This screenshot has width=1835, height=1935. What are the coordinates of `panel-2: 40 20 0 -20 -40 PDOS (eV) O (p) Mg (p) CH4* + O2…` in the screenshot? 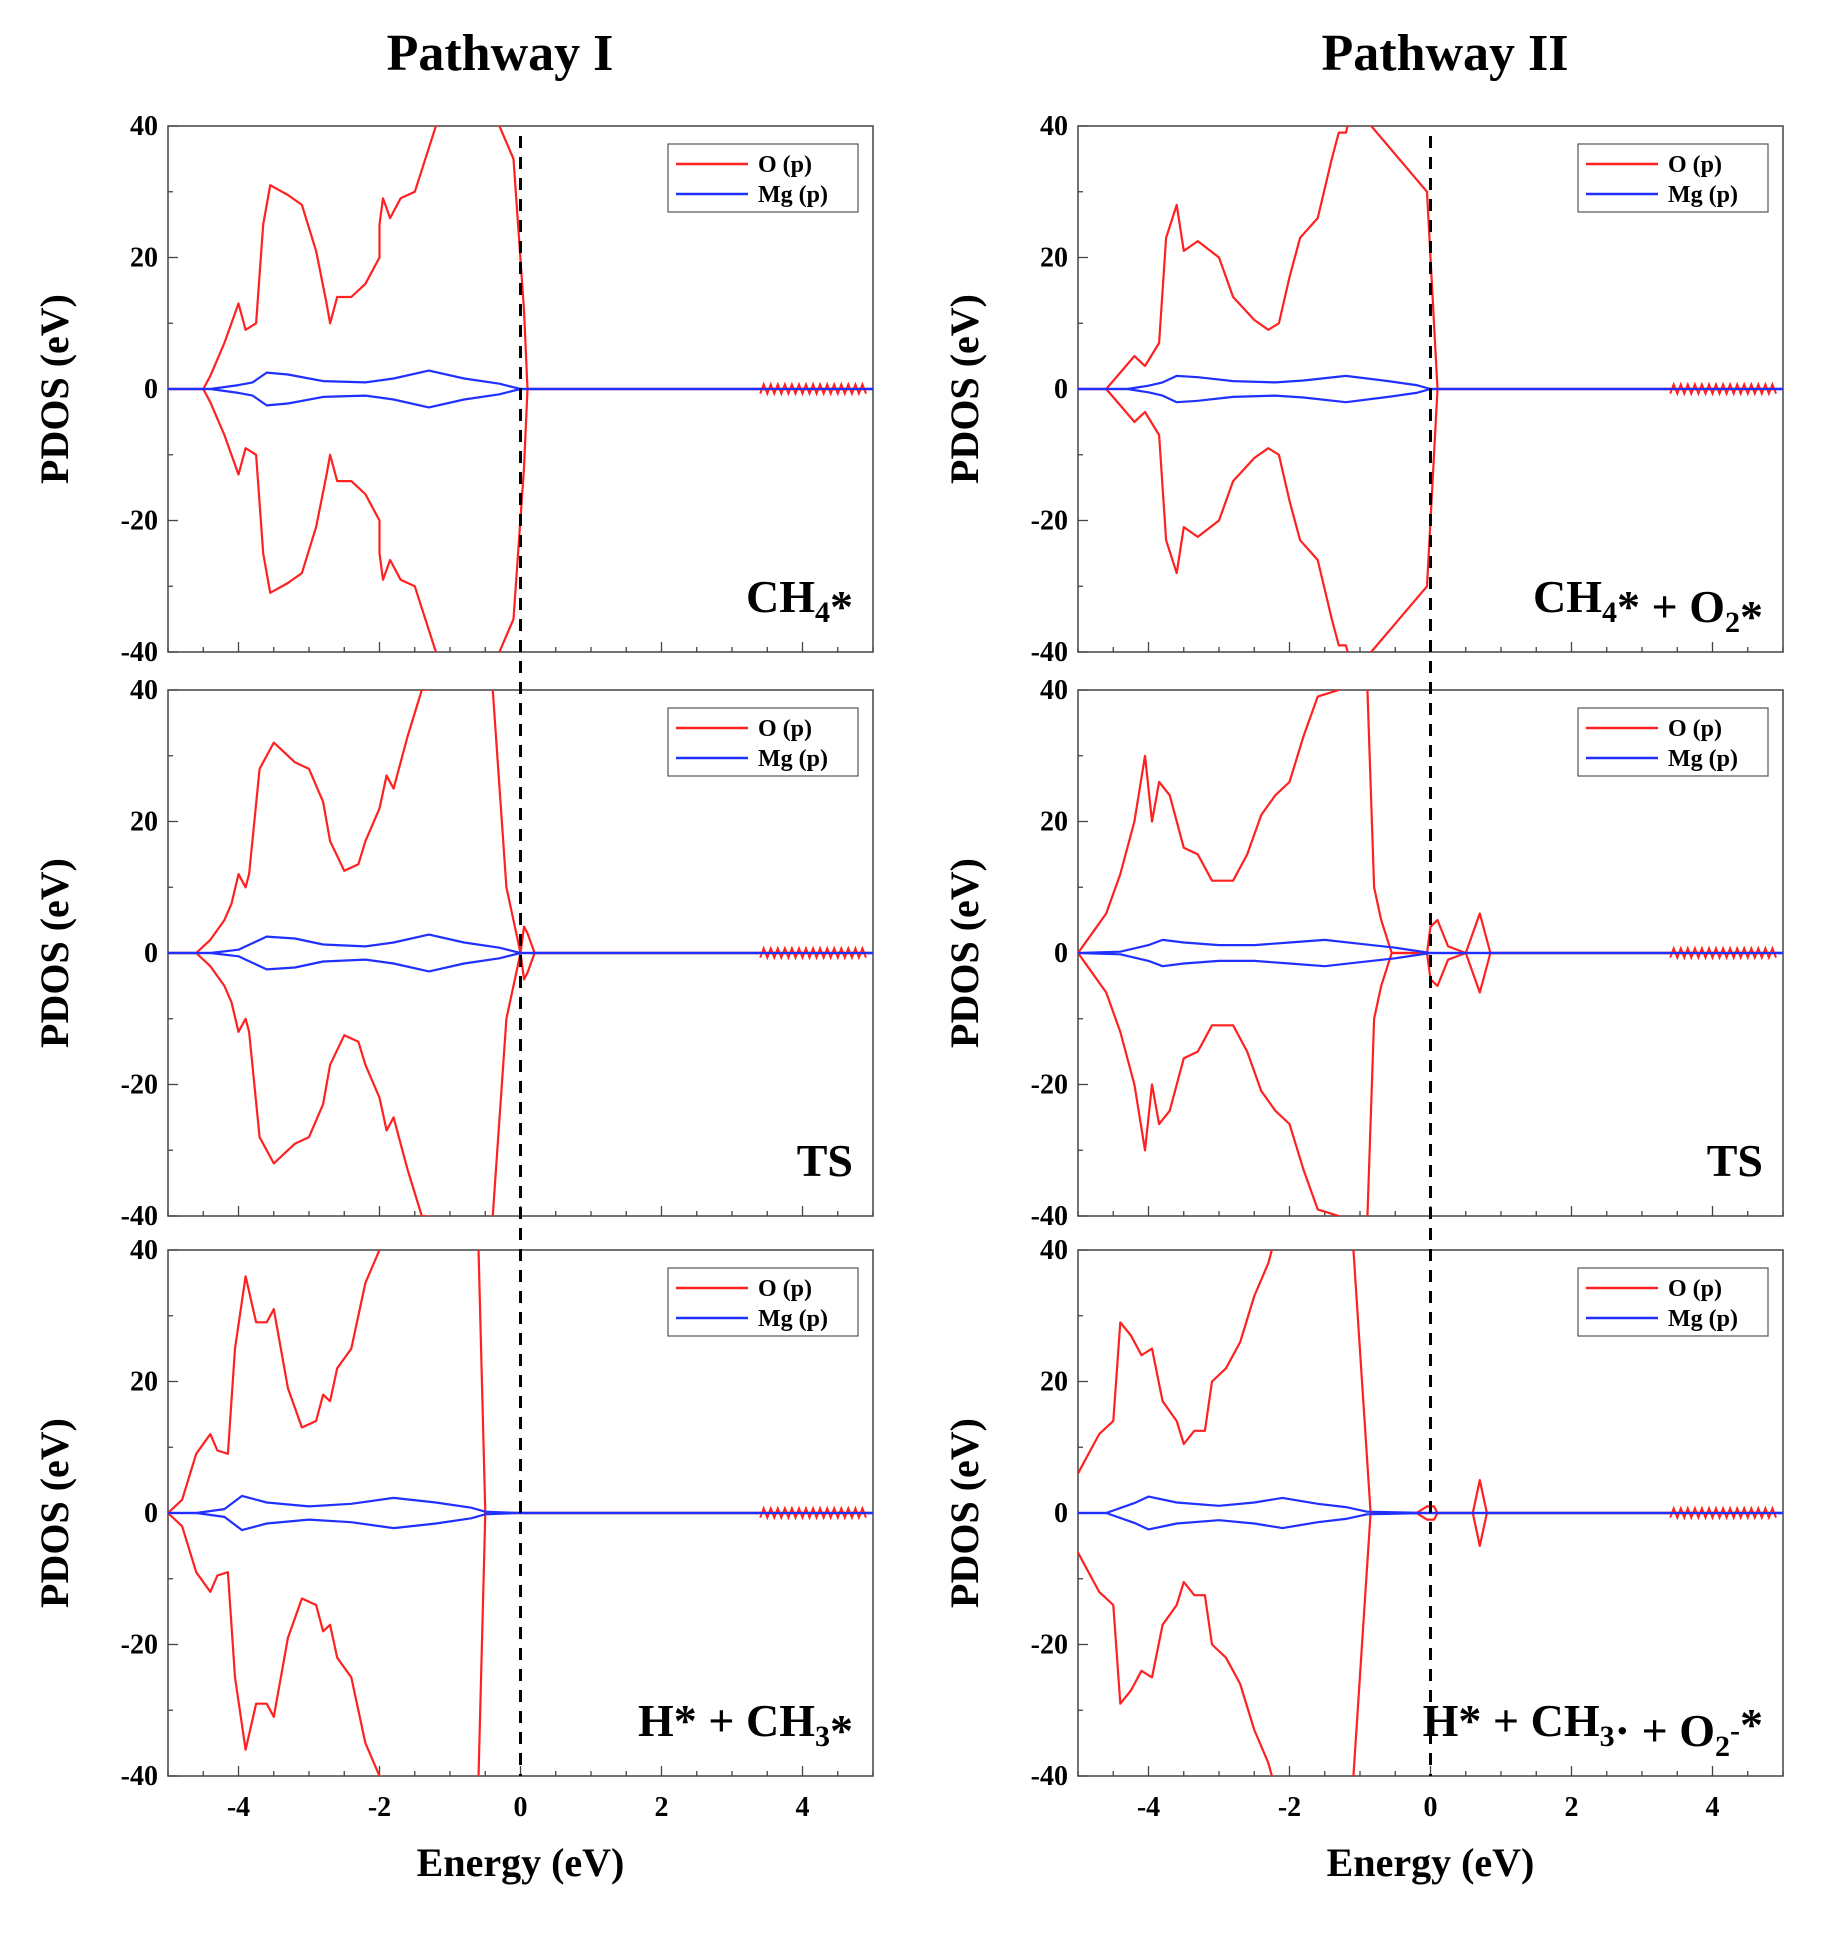 It's located at (1363, 389).